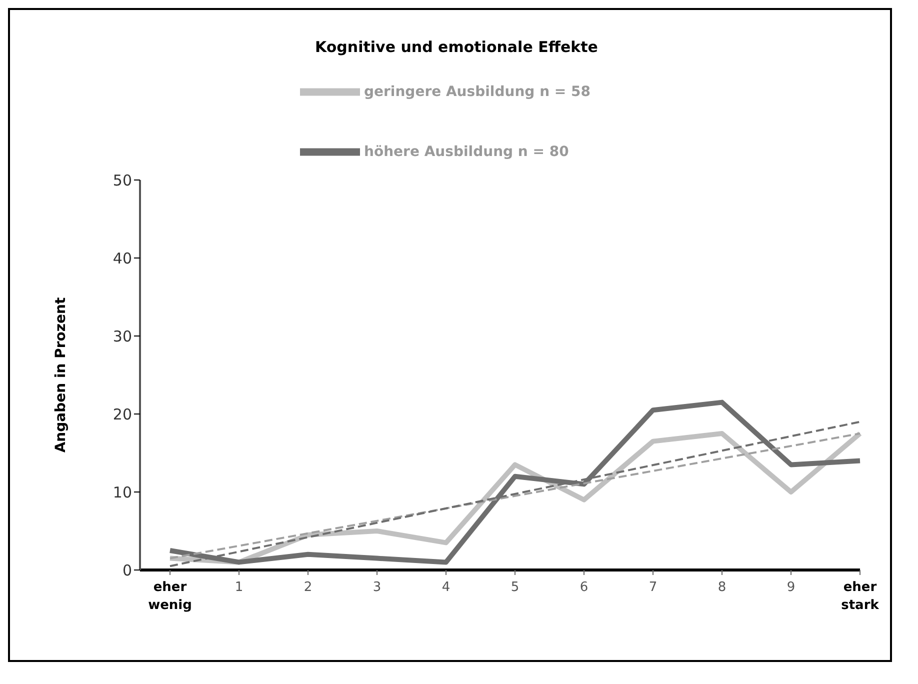 The image size is (918, 684). Describe the element at coordinates (653, 587) in the screenshot. I see `x-tick-label: 7` at that location.